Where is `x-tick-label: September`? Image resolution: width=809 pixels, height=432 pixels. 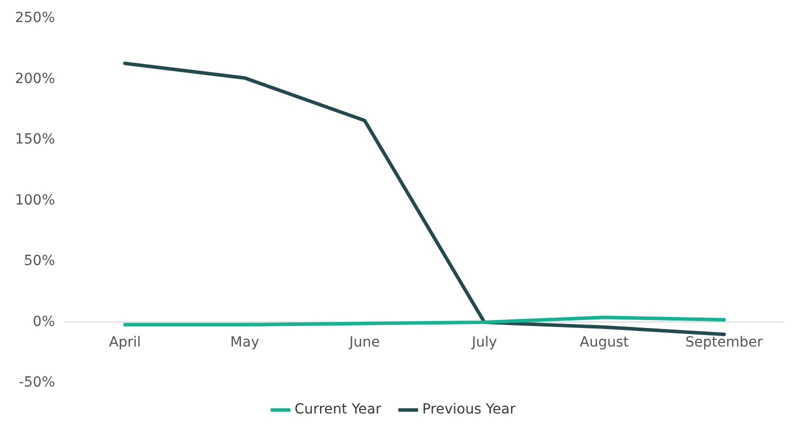
x-tick-label: September is located at coordinates (724, 342).